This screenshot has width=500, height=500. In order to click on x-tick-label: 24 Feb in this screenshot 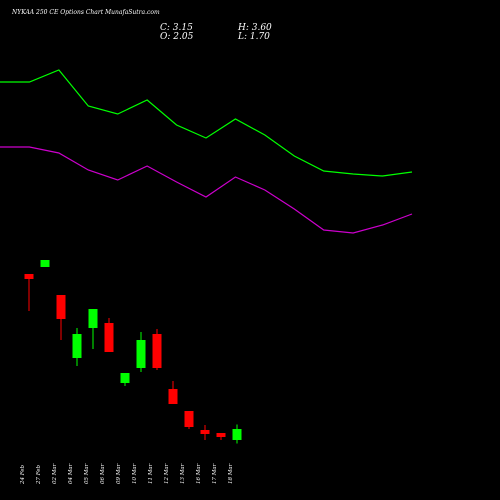, I will do `click(23, 474)`.